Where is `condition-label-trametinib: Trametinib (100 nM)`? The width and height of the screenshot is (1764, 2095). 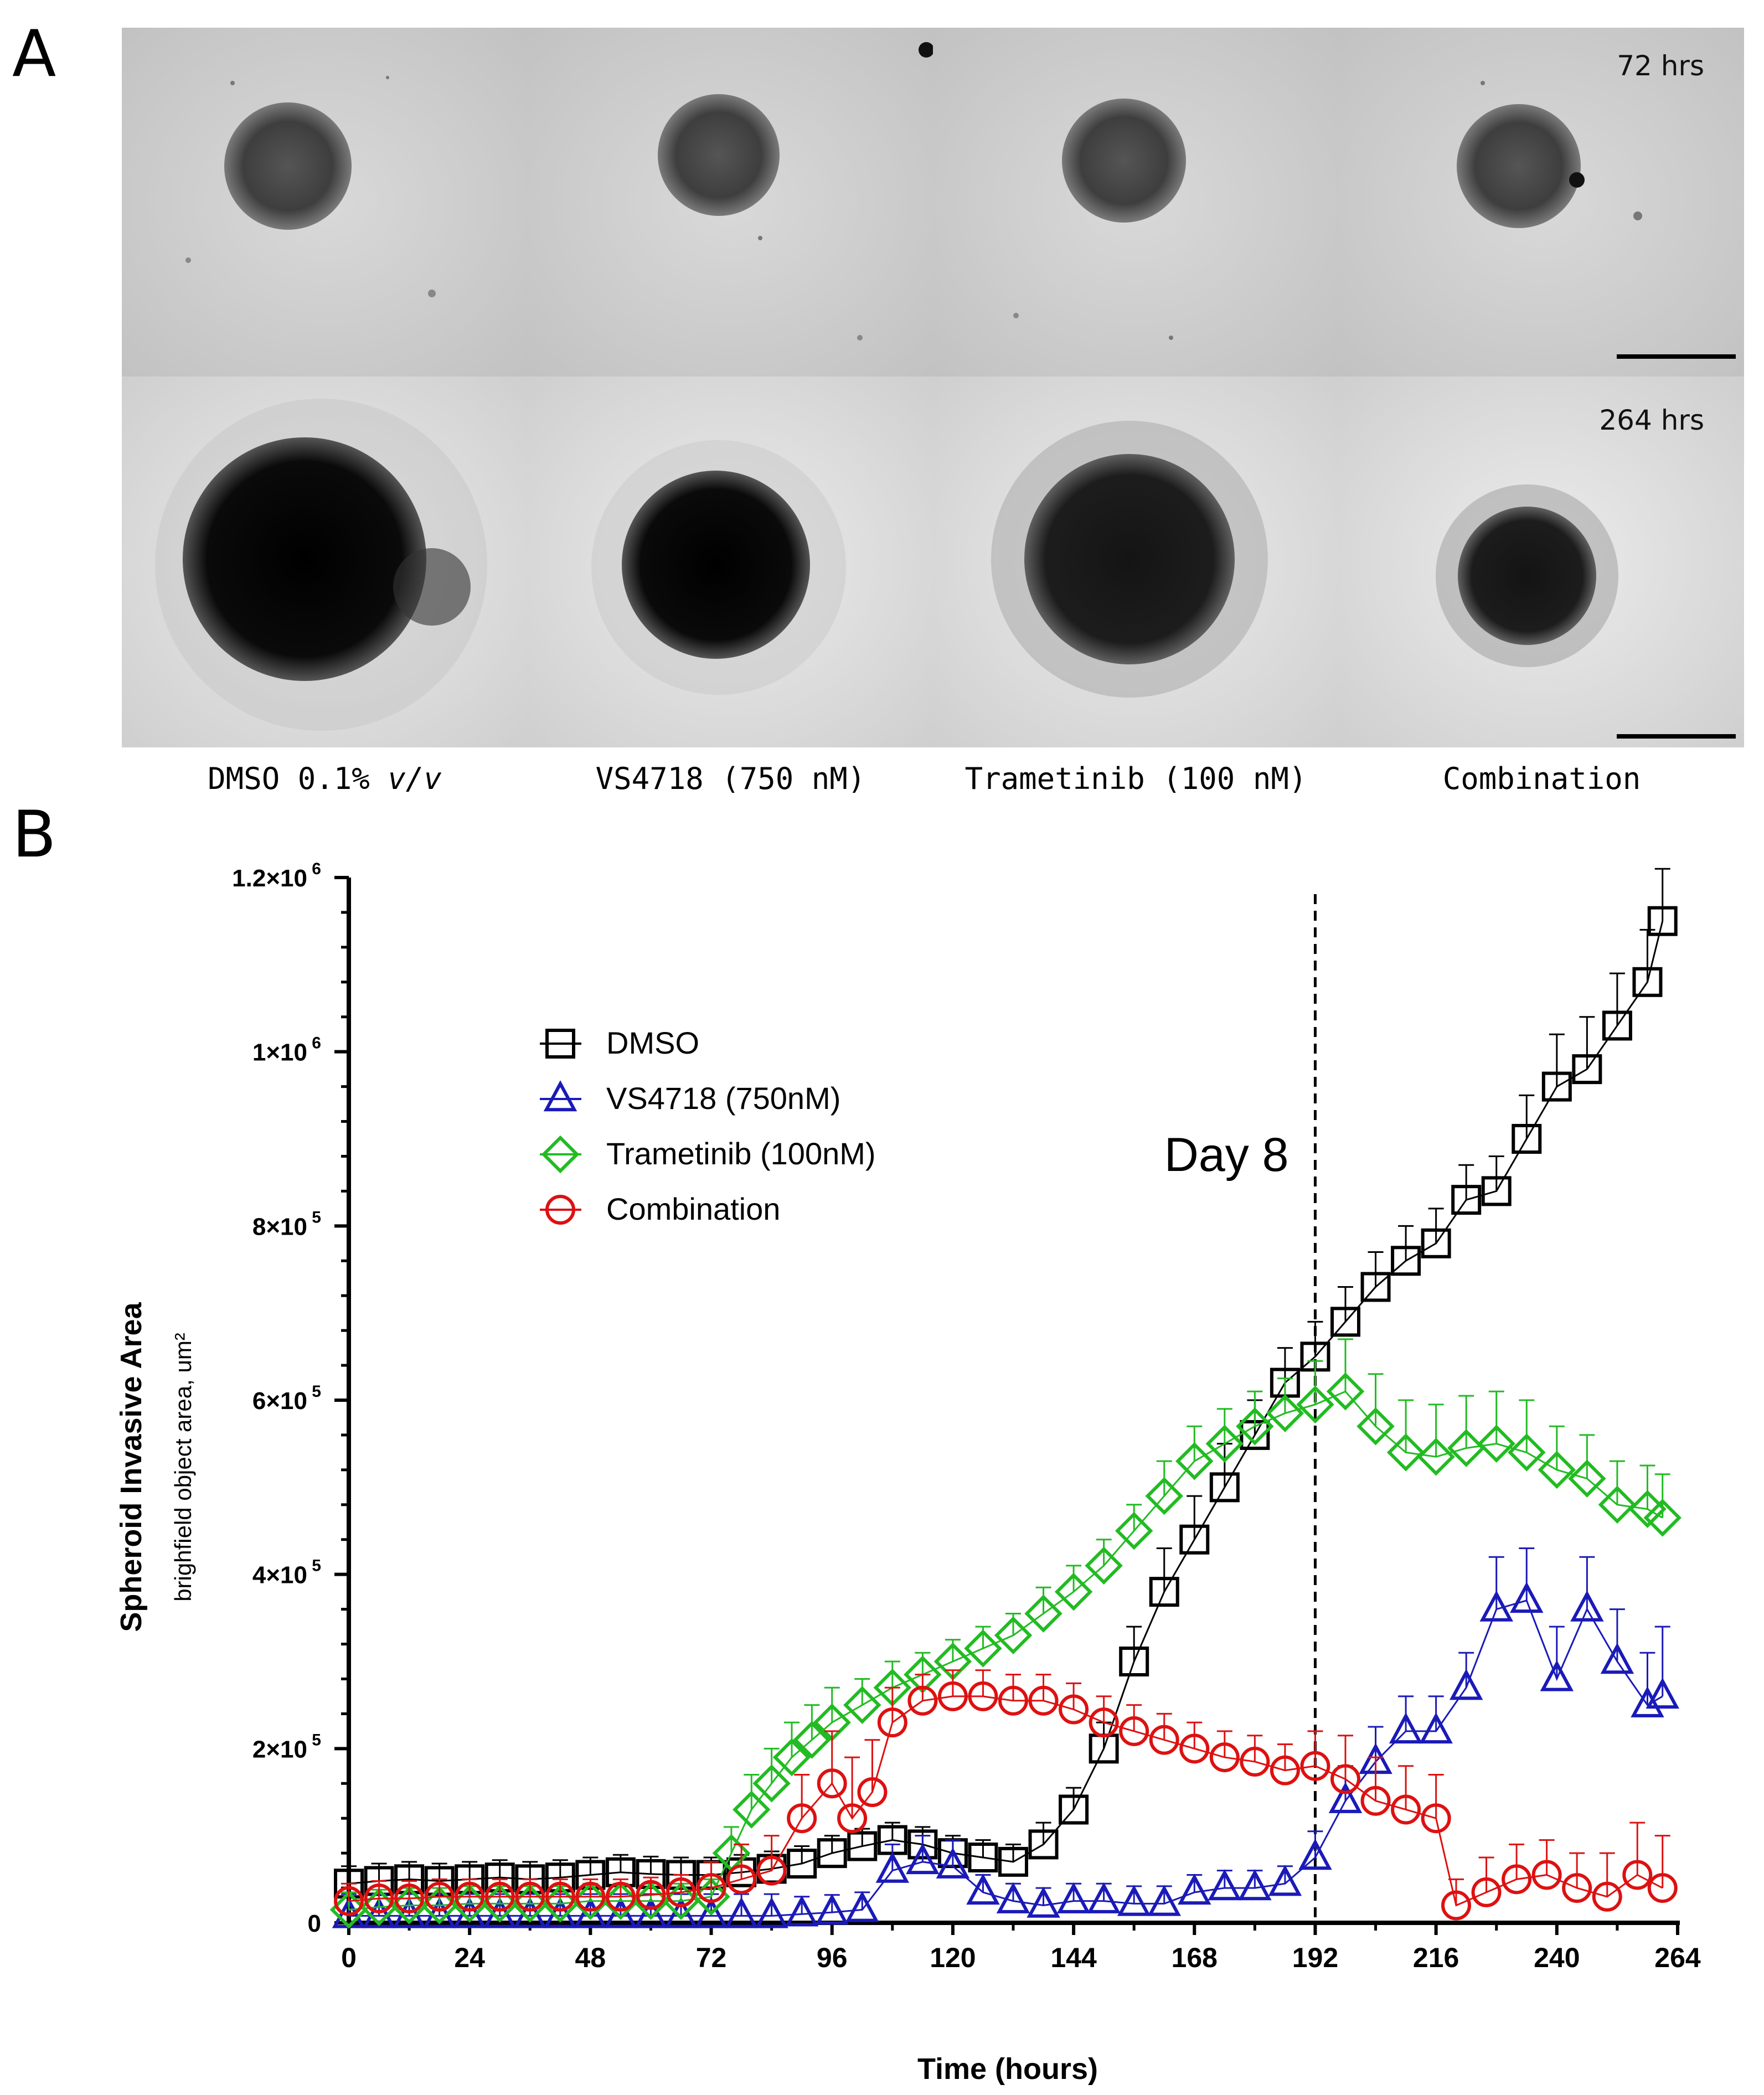 condition-label-trametinib: Trametinib (100 nM) is located at coordinates (1135, 778).